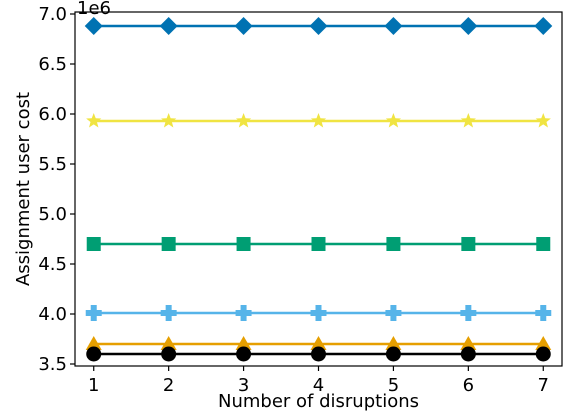  Describe the element at coordinates (52, 314) in the screenshot. I see `y-tick-label: 4.0` at that location.